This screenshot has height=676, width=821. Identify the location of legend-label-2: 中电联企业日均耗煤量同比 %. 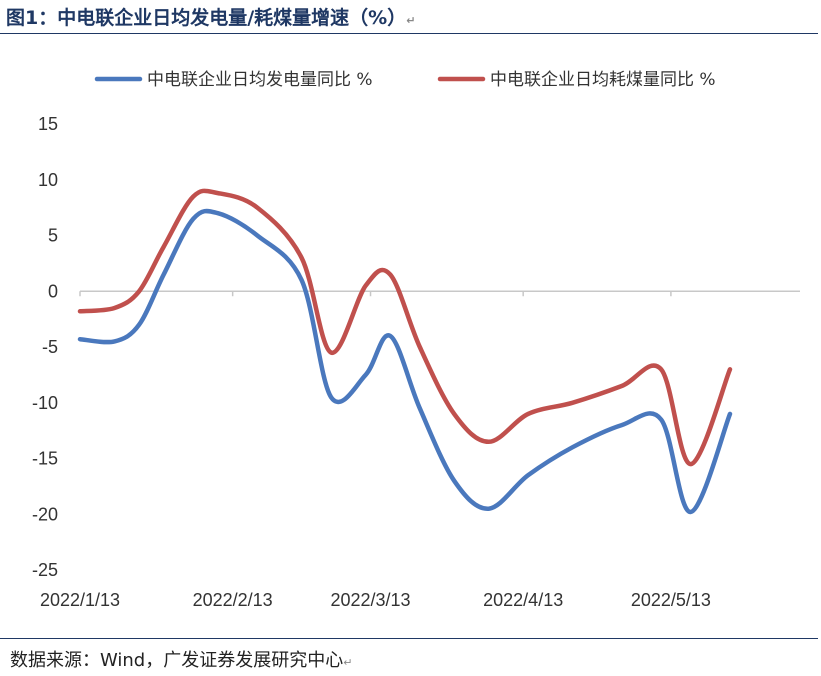
(603, 80).